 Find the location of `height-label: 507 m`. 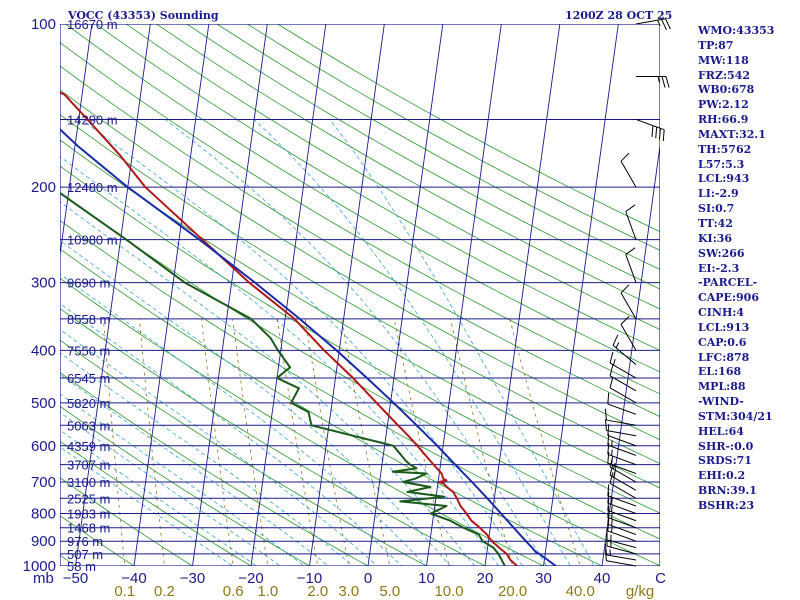

height-label: 507 m is located at coordinates (85, 554).